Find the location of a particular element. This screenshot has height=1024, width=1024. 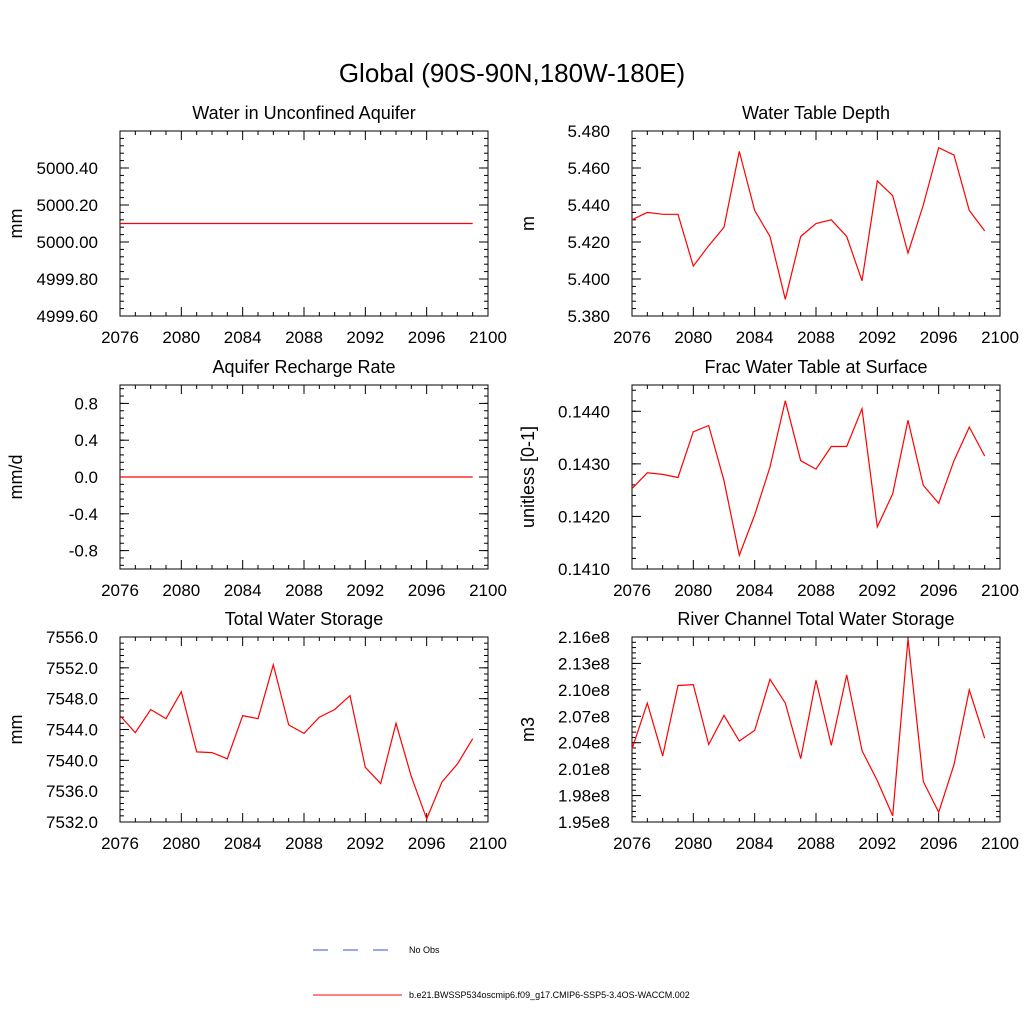

y-tick-label: 7556.0 is located at coordinates (72, 637).